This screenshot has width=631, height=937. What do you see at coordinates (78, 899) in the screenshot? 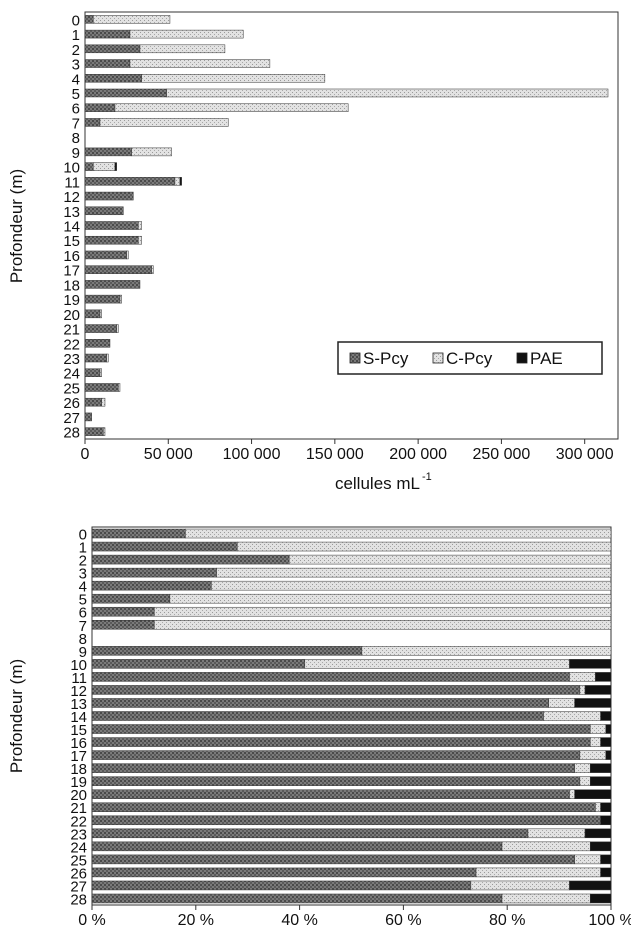
I see `chart-2-y-tick-label: 28` at bounding box center [78, 899].